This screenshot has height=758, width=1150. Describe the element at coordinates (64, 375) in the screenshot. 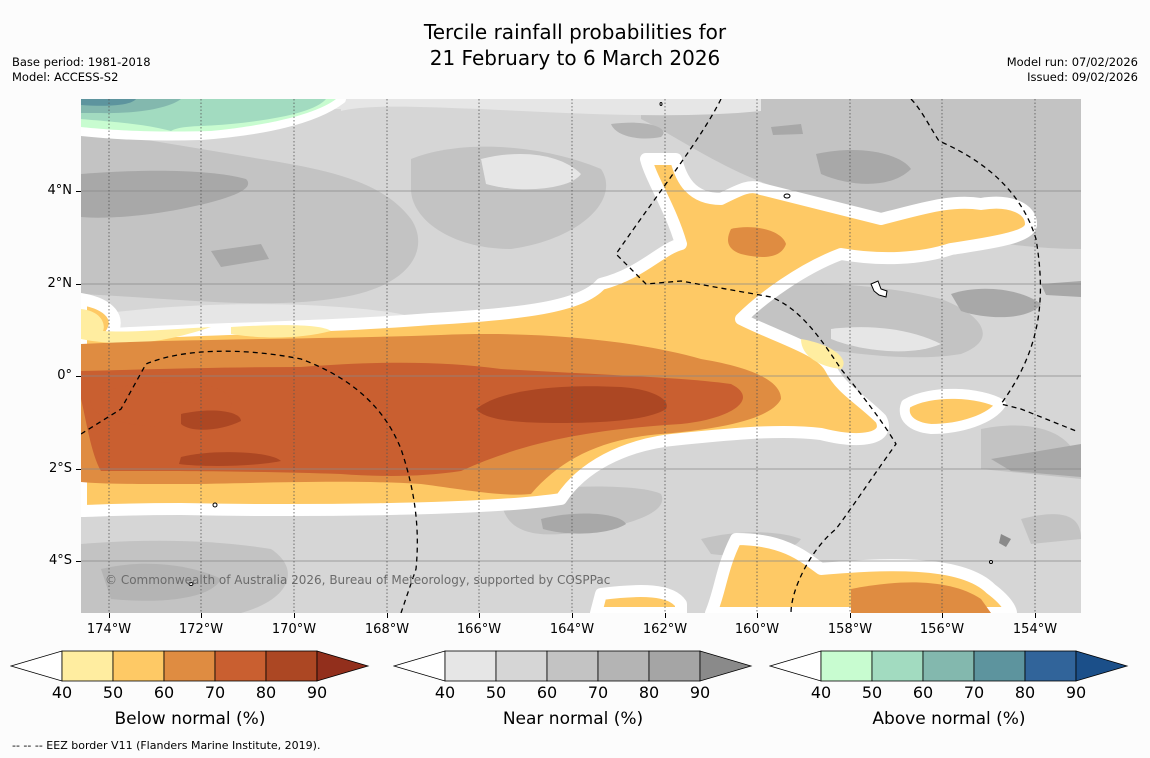

I see `lat-label-0: 0°` at that location.